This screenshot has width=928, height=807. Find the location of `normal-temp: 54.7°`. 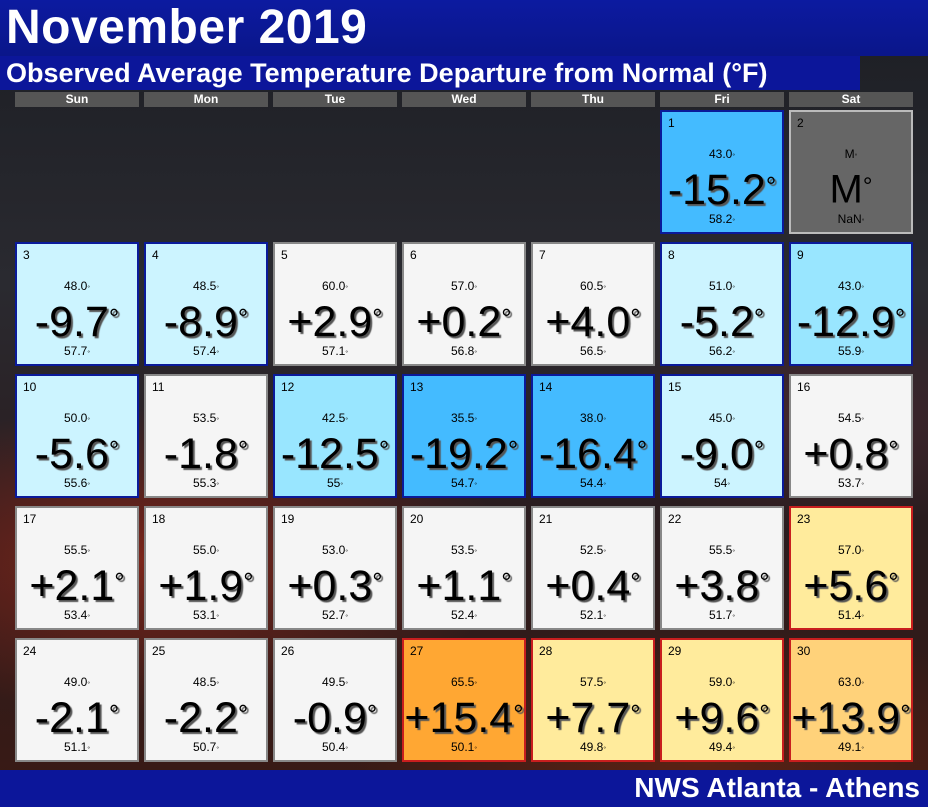

normal-temp: 54.7° is located at coordinates (464, 483).